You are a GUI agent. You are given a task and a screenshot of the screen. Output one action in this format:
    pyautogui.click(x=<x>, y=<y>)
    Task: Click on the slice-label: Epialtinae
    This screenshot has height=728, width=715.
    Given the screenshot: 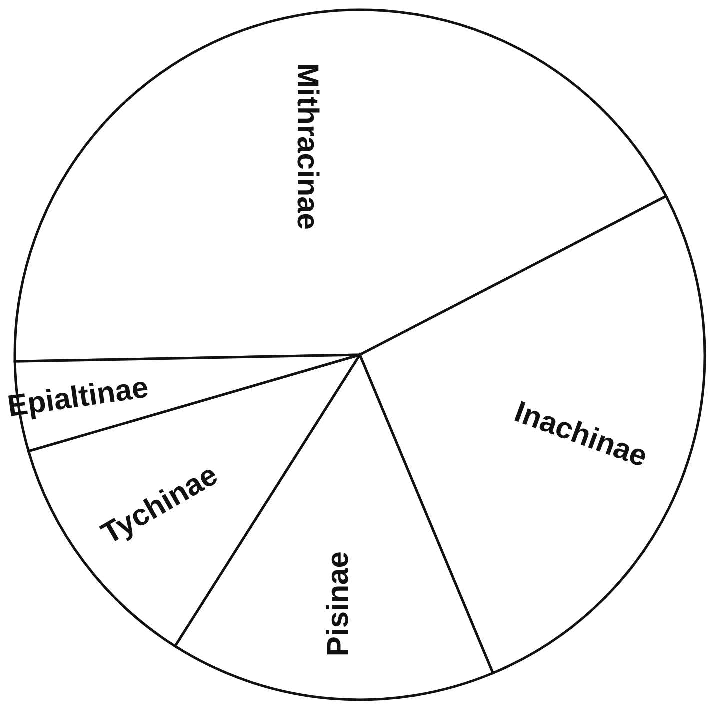 What is the action you would take?
    pyautogui.click(x=78, y=397)
    